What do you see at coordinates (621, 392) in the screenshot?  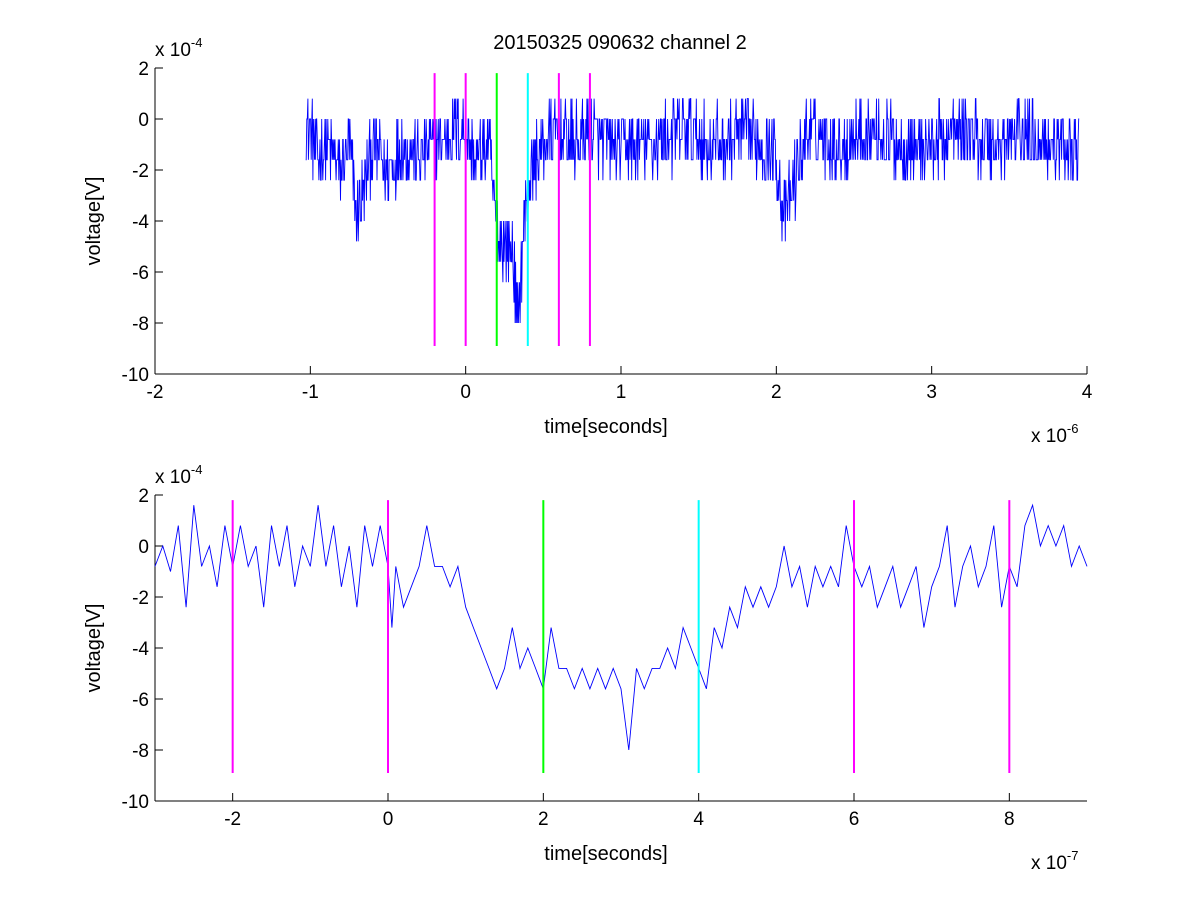 I see `x-tick-label: 1` at bounding box center [621, 392].